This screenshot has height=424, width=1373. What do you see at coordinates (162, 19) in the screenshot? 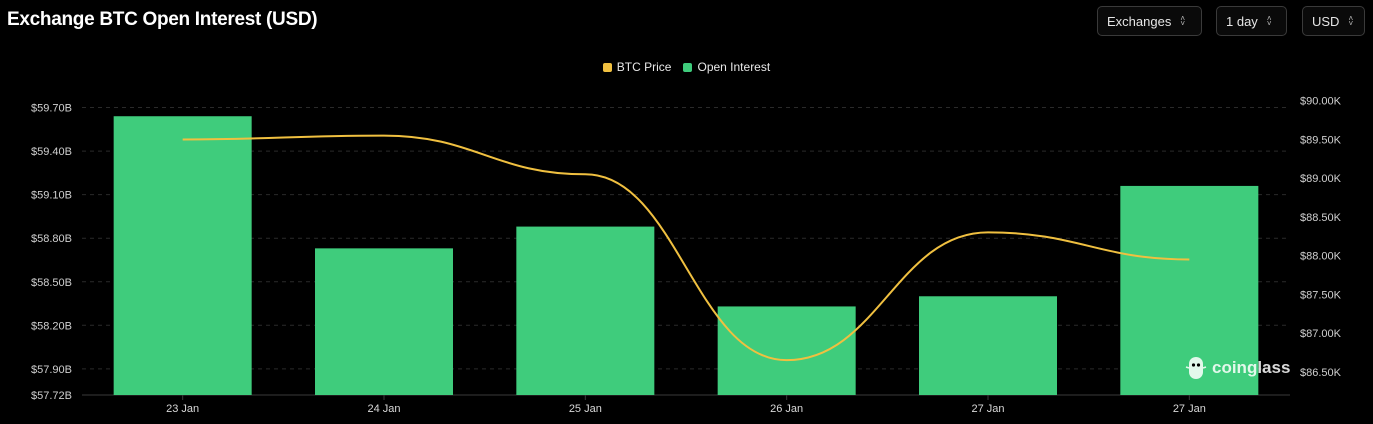
I see `page-title: Exchange BTC Open Interest (USD)` at bounding box center [162, 19].